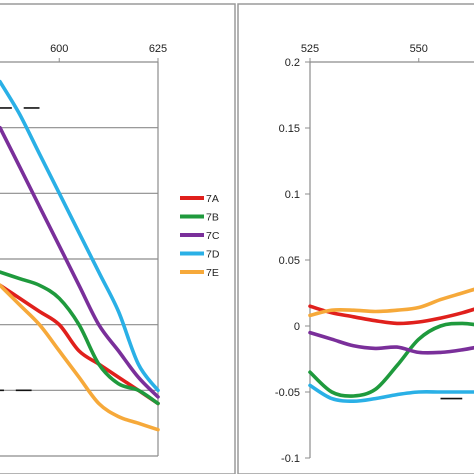  I want to click on right-x-tick-label-550: 550, so click(419, 49).